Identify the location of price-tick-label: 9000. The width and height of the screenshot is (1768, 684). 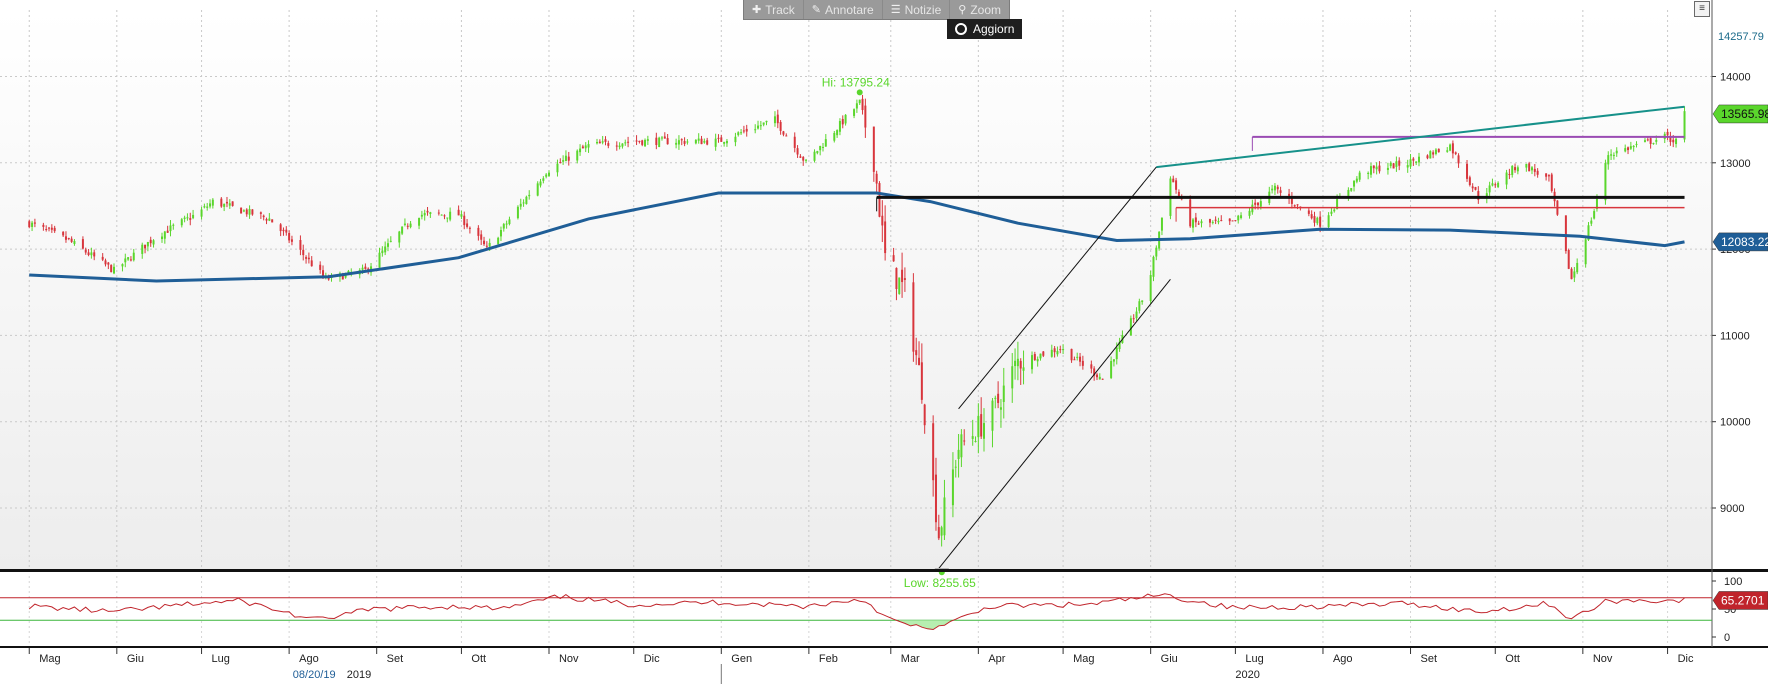
(1732, 509).